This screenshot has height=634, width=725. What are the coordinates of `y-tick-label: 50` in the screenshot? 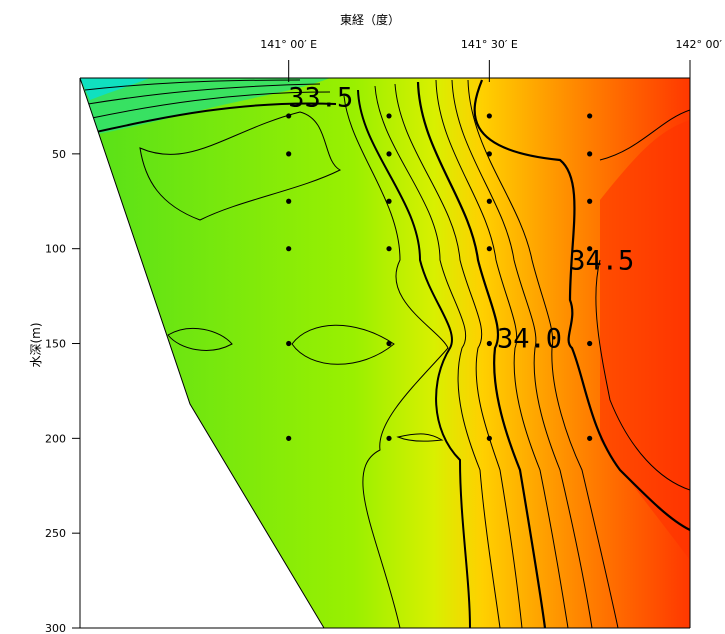 It's located at (59, 154).